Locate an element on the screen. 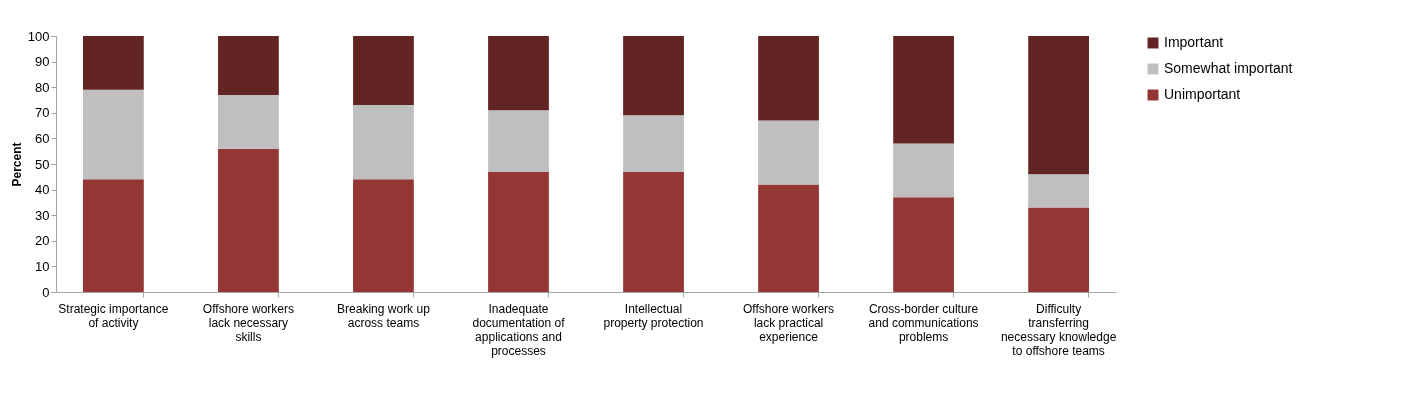 The width and height of the screenshot is (1409, 407). y-tick-label: 50 is located at coordinates (42, 164).